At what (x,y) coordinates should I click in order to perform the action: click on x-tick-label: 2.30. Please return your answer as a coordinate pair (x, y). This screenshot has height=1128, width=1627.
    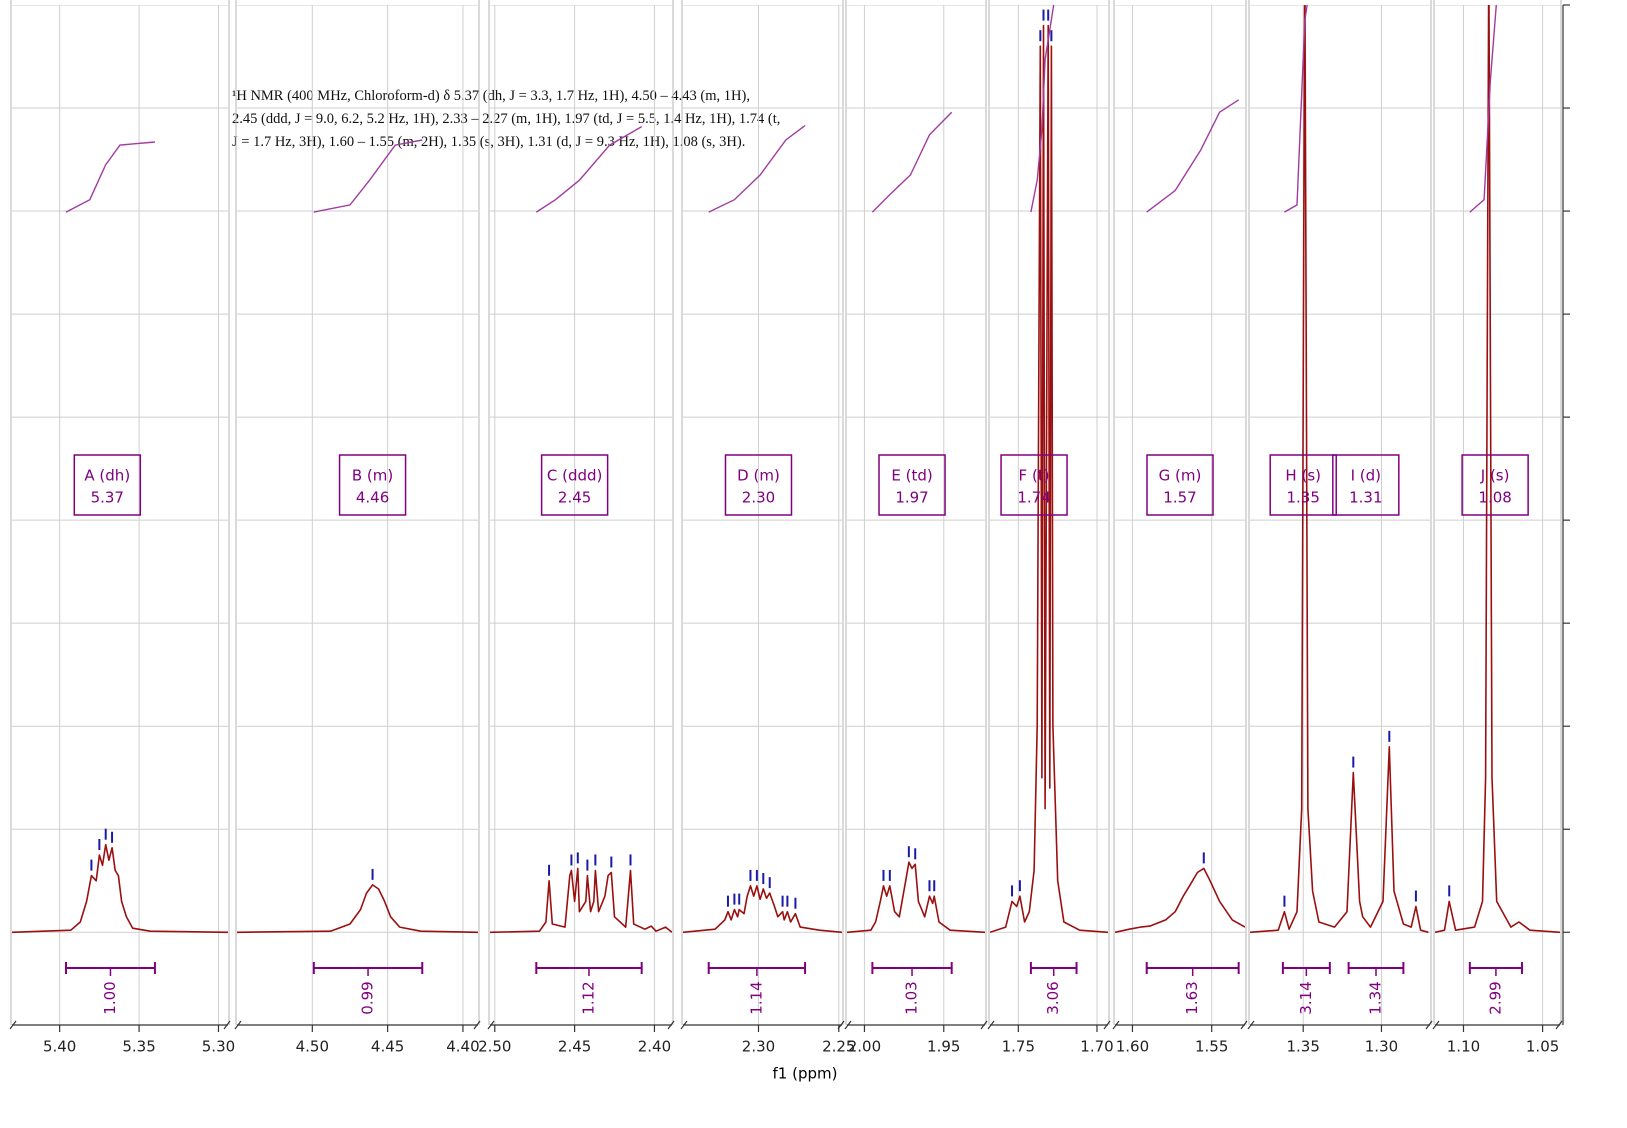
    Looking at the image, I should click on (758, 1047).